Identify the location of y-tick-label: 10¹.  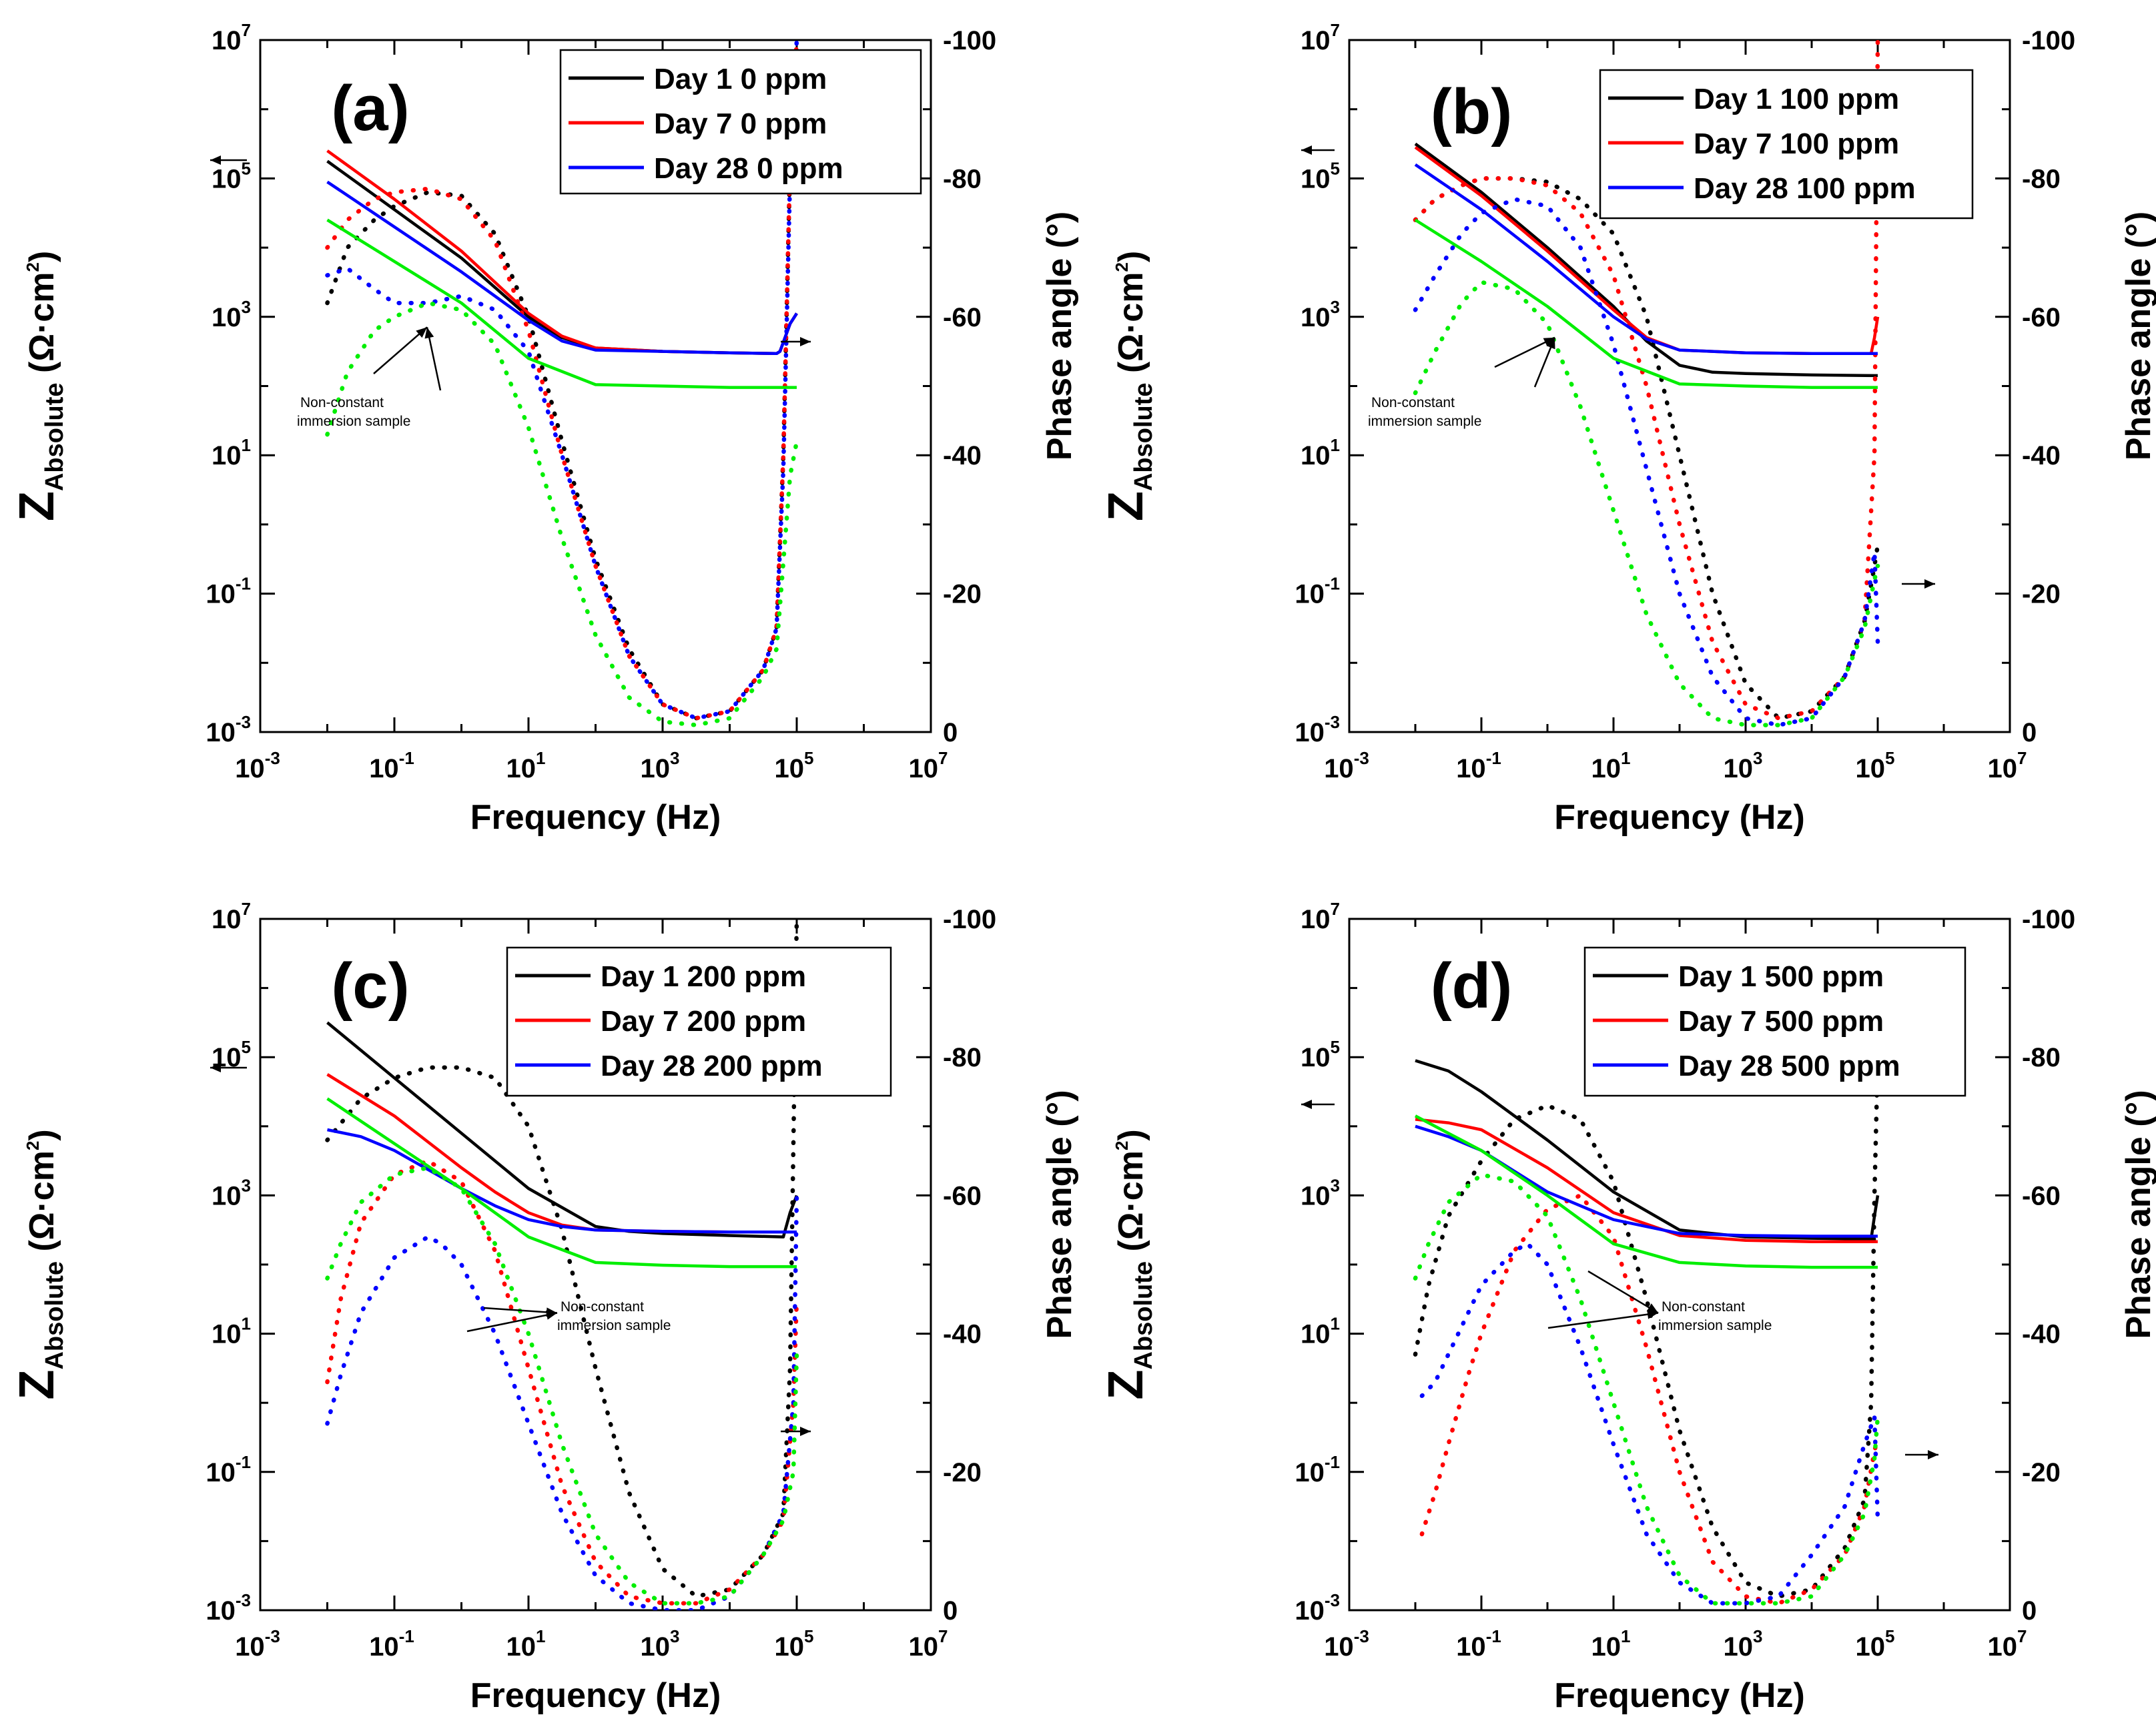
(1320, 1331).